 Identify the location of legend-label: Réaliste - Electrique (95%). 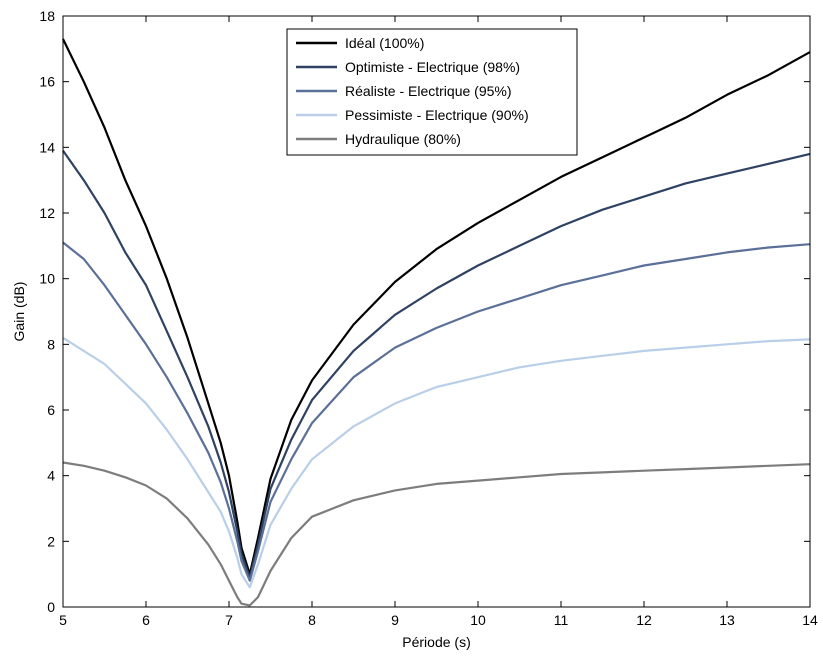
(428, 91).